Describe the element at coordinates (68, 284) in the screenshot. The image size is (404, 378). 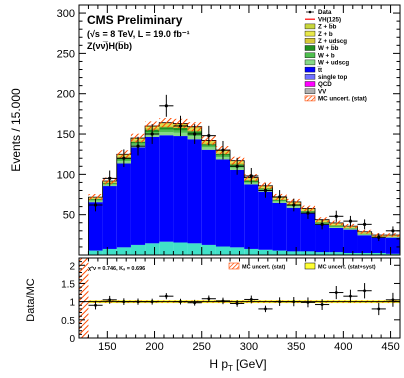
I see `ratio-y-tick-label-3: 1.5` at that location.